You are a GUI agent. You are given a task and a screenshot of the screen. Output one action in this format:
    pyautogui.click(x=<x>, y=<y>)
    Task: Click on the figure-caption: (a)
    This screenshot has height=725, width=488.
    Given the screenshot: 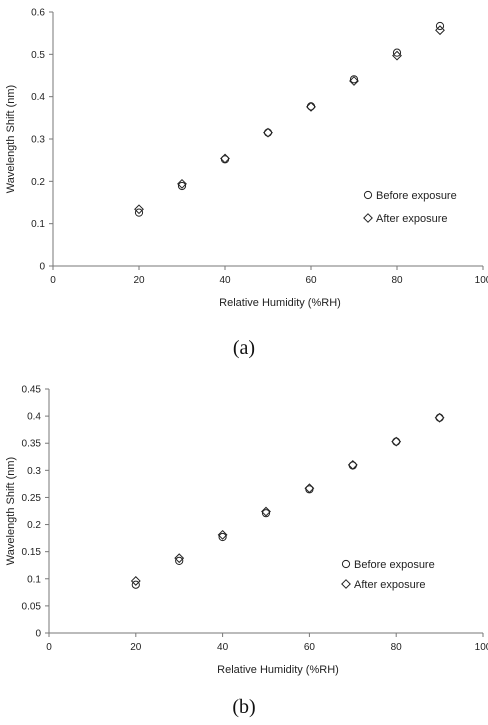 What is the action you would take?
    pyautogui.click(x=244, y=348)
    